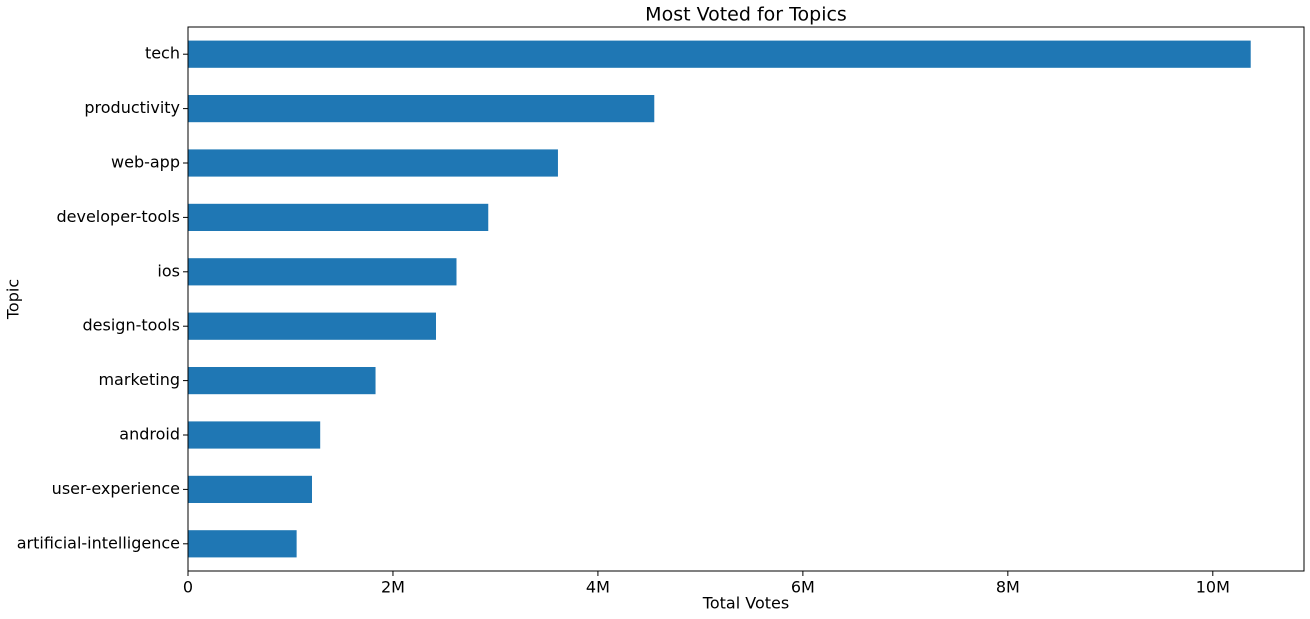  Describe the element at coordinates (598, 587) in the screenshot. I see `x-tick-label: 4M` at that location.